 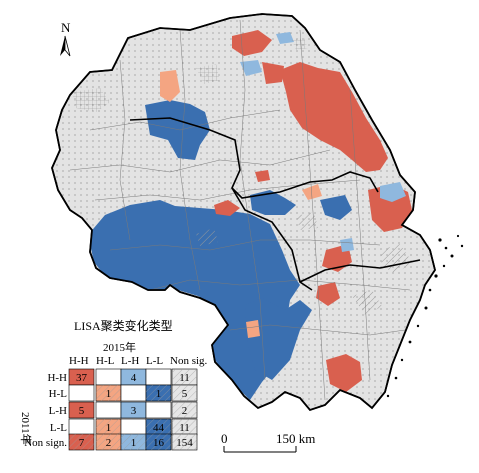 I want to click on legend-col-header: L-H, so click(x=130, y=361).